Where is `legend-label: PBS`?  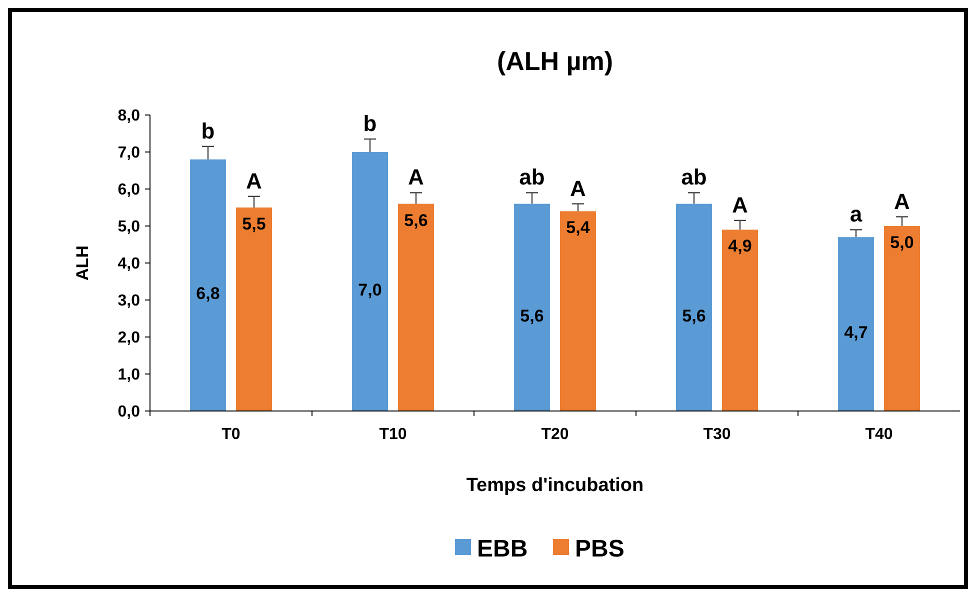 legend-label: PBS is located at coordinates (599, 548).